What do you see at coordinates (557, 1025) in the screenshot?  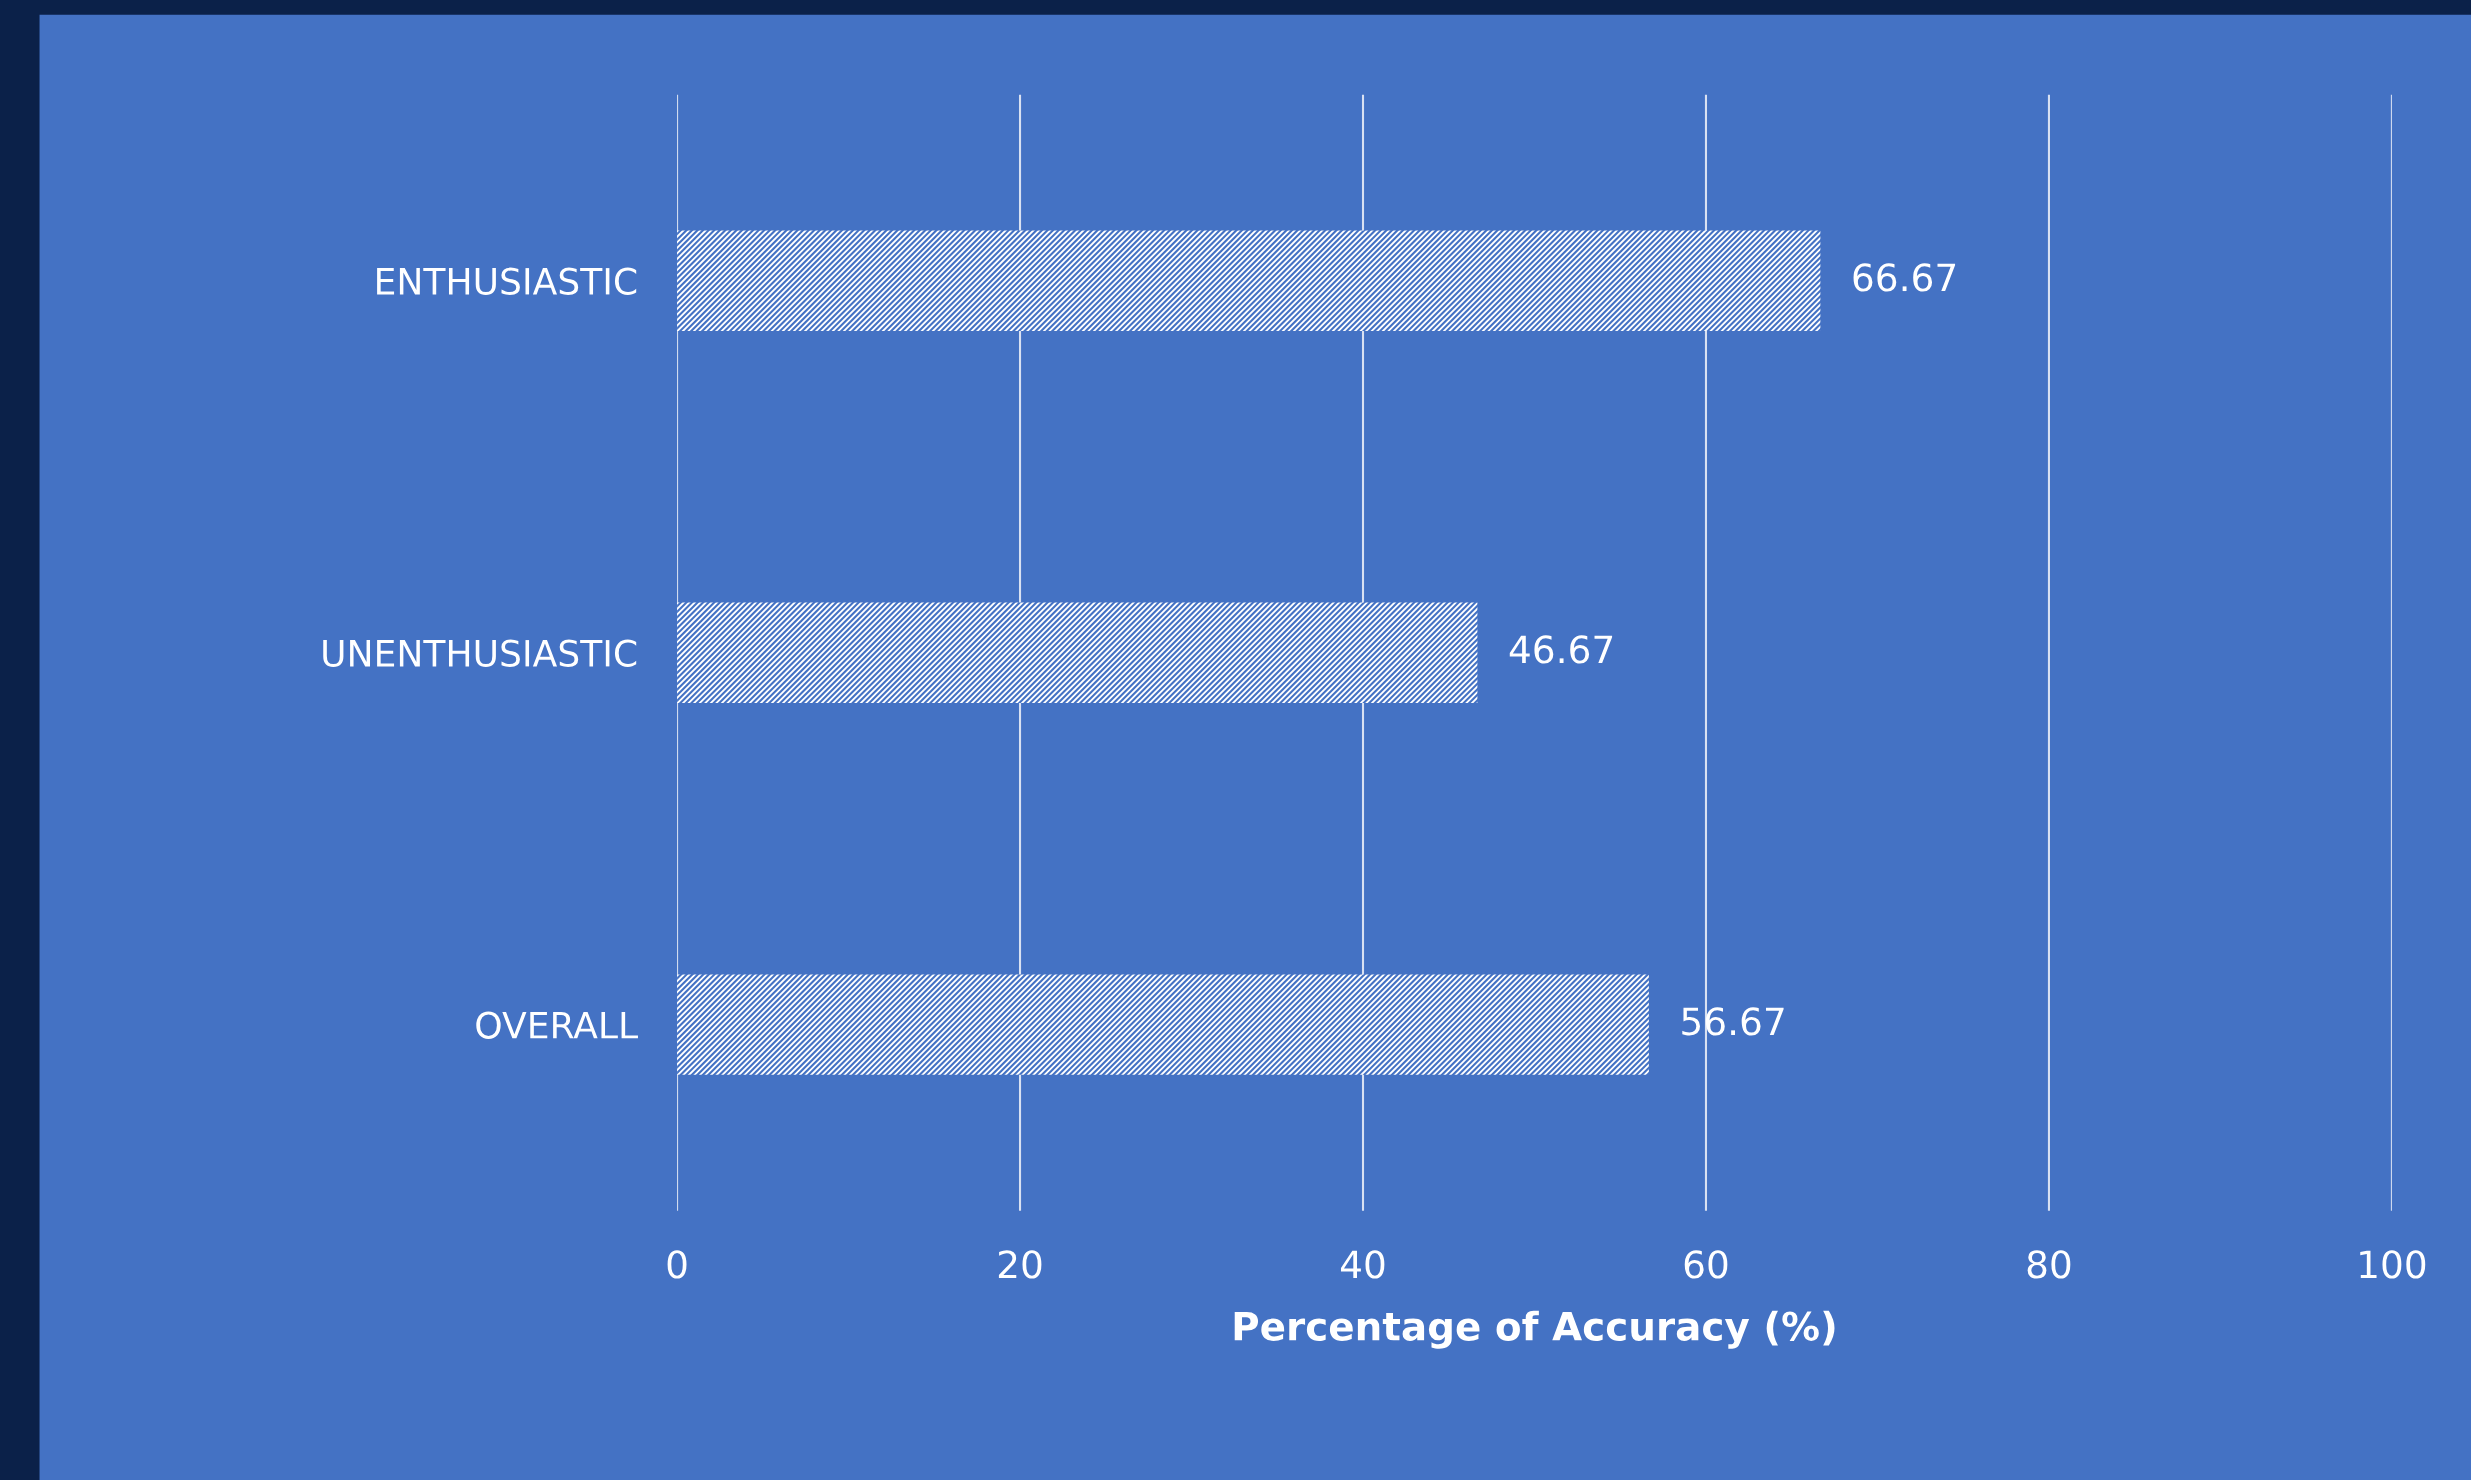 I see `y-tick-label: OVERALL` at bounding box center [557, 1025].